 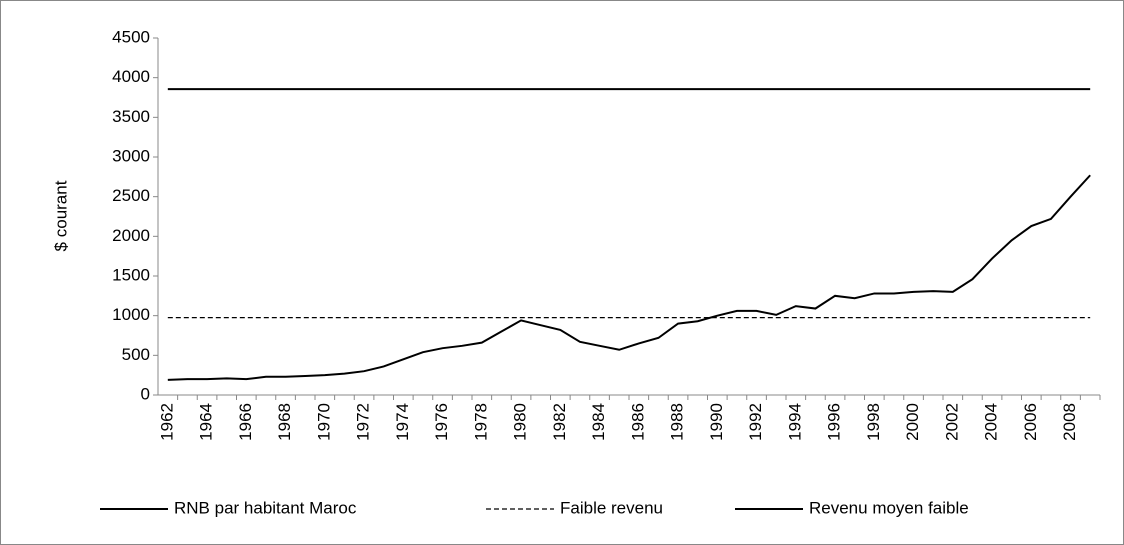 I want to click on x-tick-label: 1998, so click(x=873, y=422).